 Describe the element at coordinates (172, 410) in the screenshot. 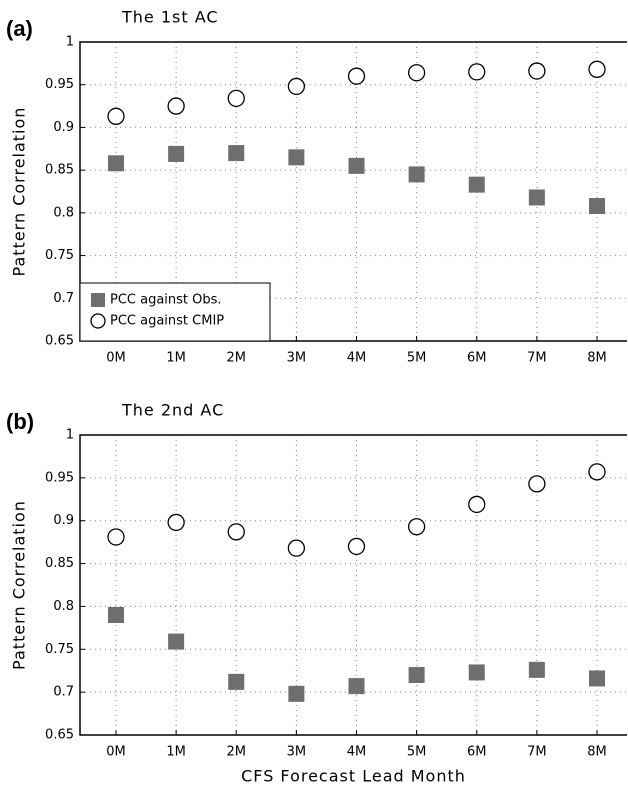

I see `chart-title: The 2nd AC` at that location.